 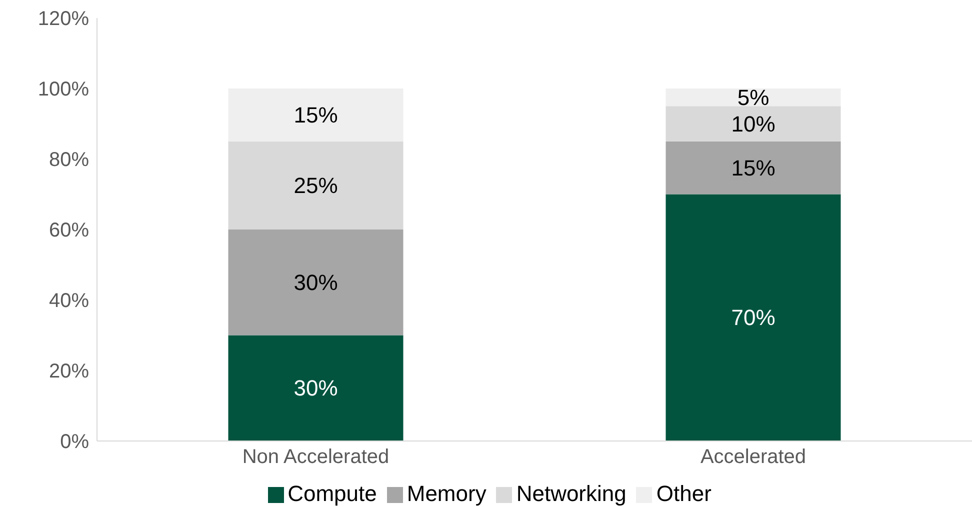 I want to click on x-tick-label: Accelerated, so click(x=753, y=457).